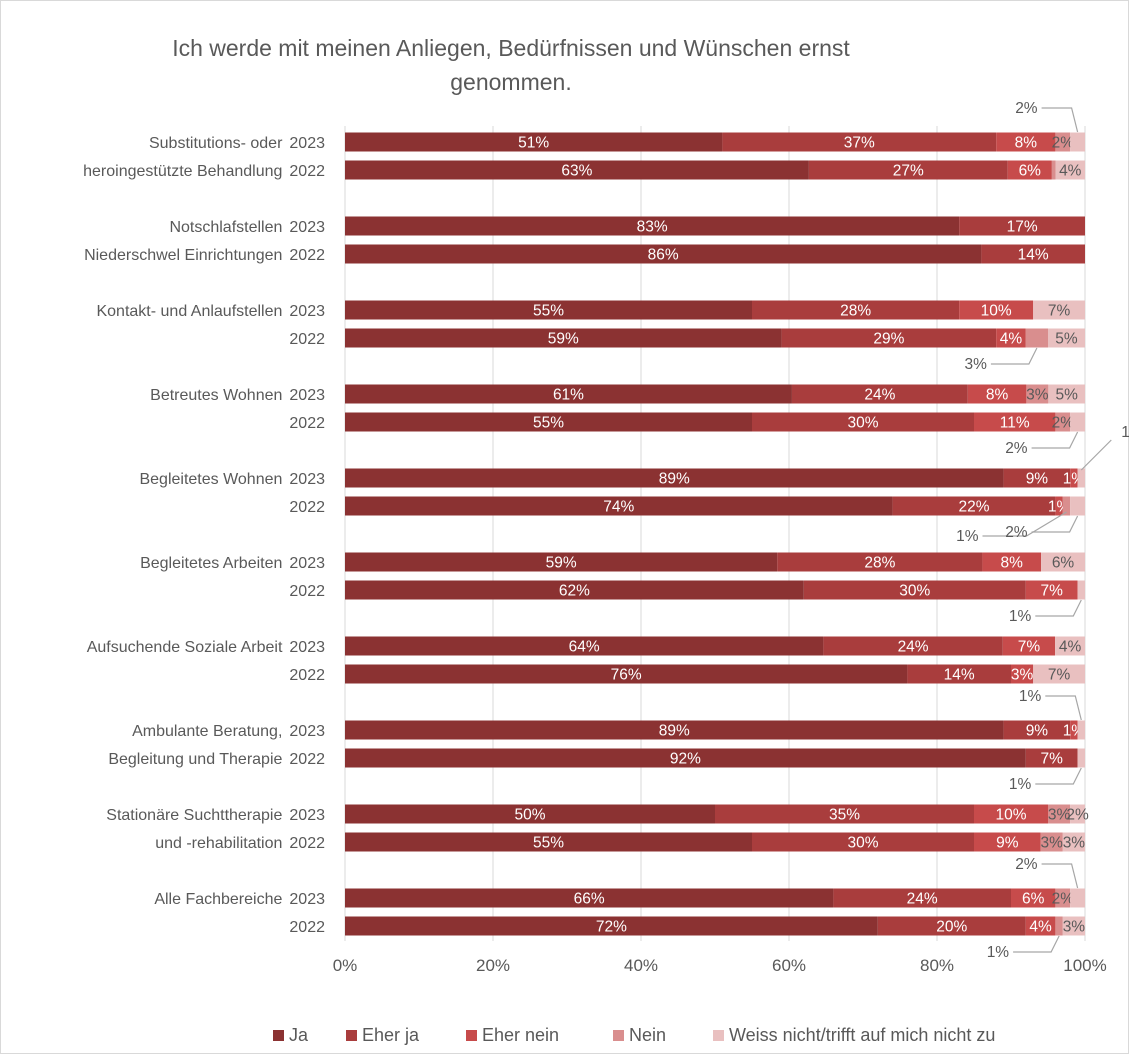 This screenshot has width=1129, height=1055. I want to click on data-label: 89%, so click(674, 731).